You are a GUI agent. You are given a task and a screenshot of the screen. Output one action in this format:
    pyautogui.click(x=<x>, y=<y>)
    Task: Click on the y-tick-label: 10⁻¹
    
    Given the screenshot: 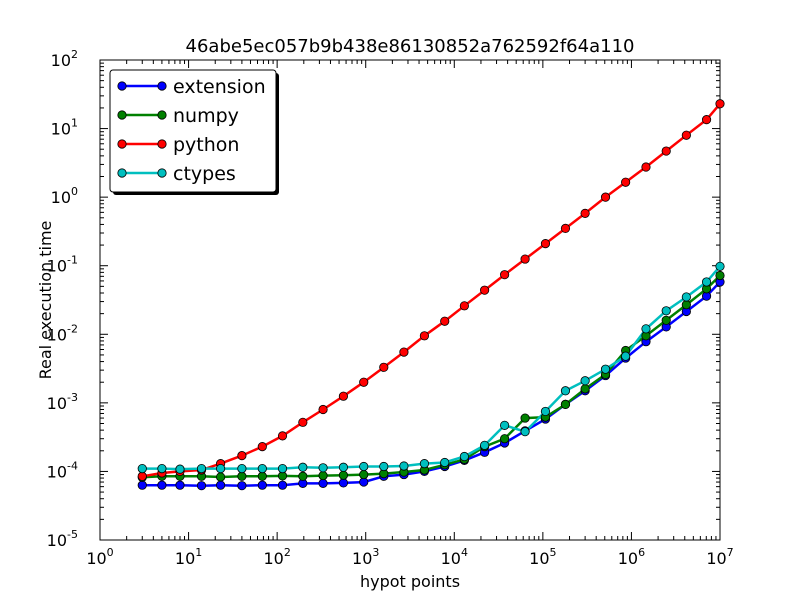 What is the action you would take?
    pyautogui.click(x=62, y=265)
    